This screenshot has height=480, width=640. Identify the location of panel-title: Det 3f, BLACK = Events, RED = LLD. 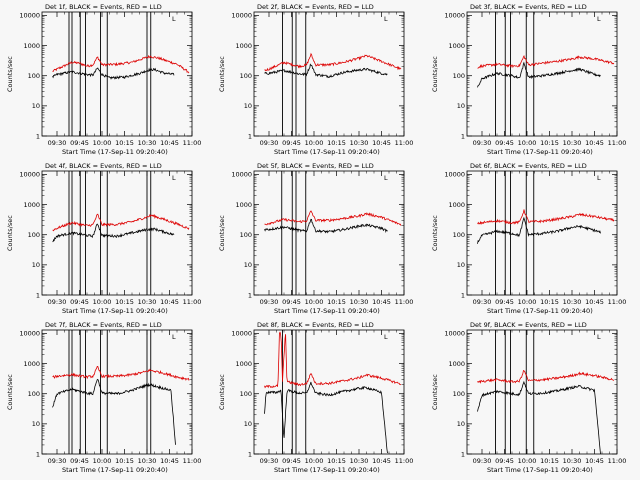
(528, 7).